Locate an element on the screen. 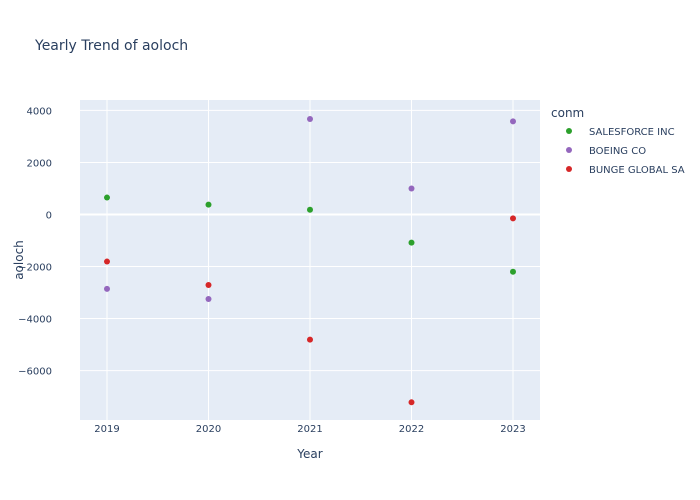 The image size is (700, 500). legend-item-label: BUNGE GLOBAL SA is located at coordinates (637, 170).